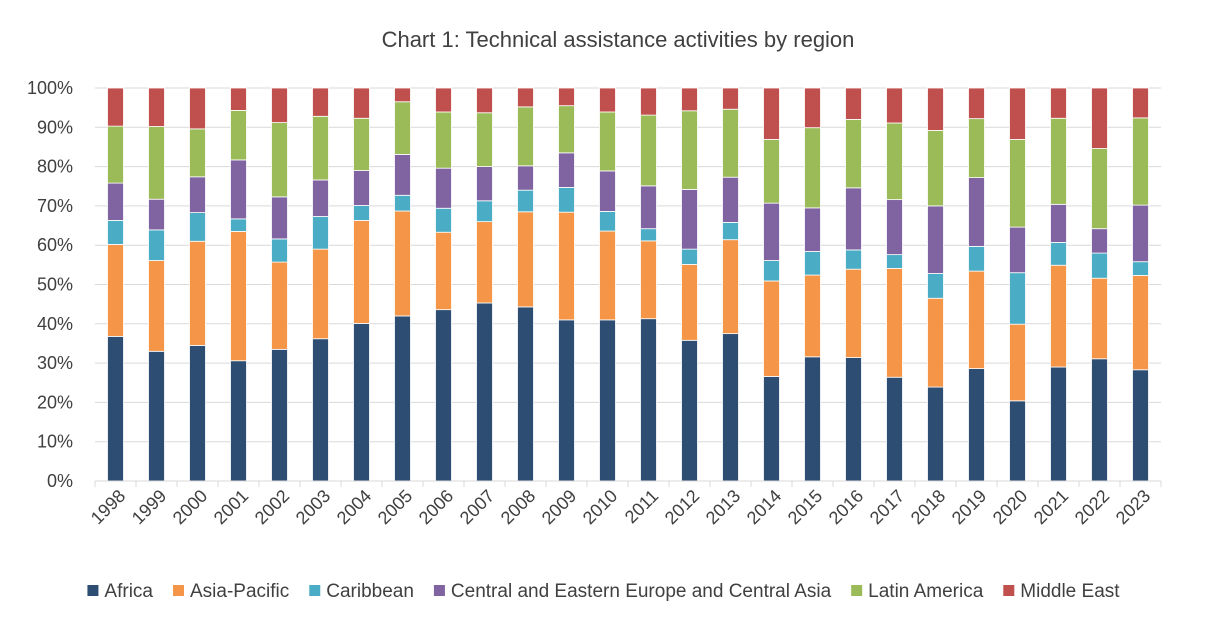 This screenshot has height=639, width=1207. Describe the element at coordinates (484, 211) in the screenshot. I see `bar-caribbean-2007` at that location.